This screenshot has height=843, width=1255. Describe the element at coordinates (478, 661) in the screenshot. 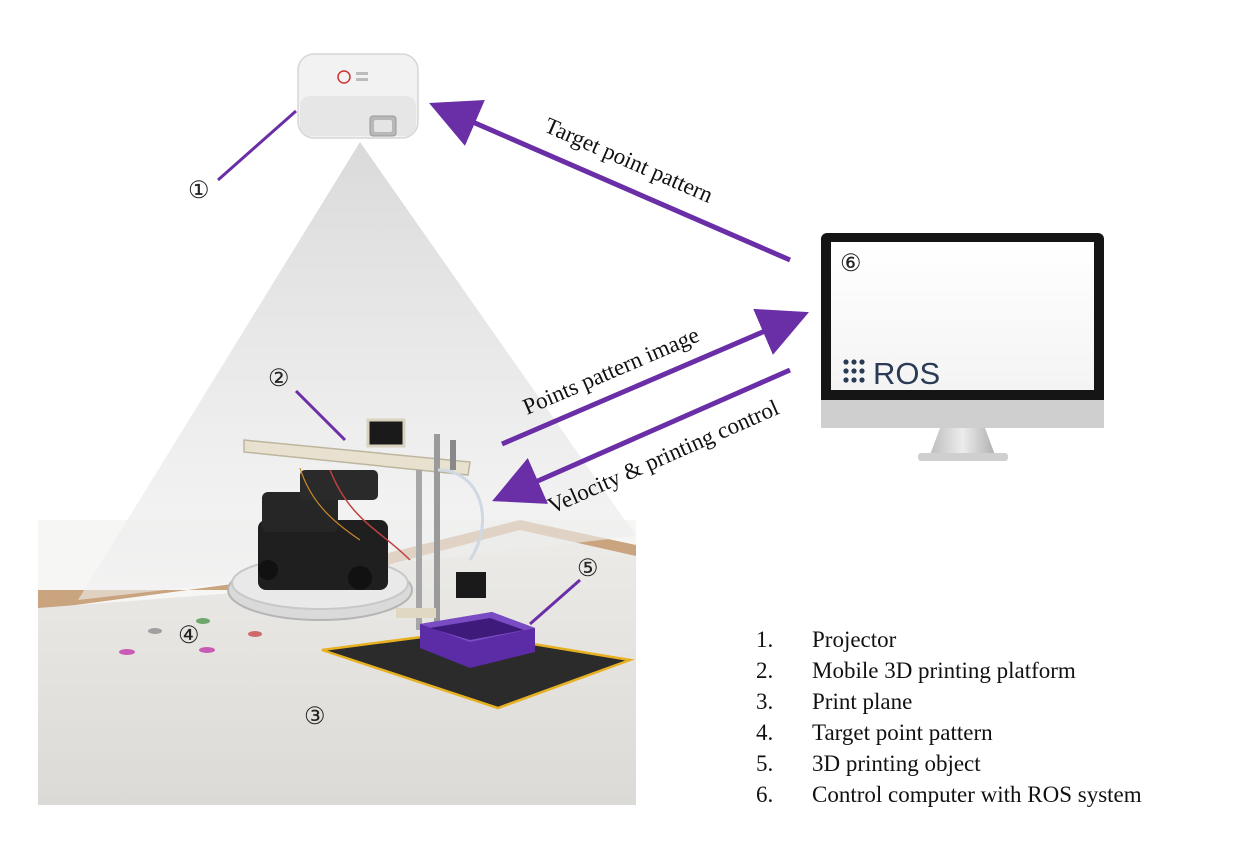

I see `print-bed` at that location.